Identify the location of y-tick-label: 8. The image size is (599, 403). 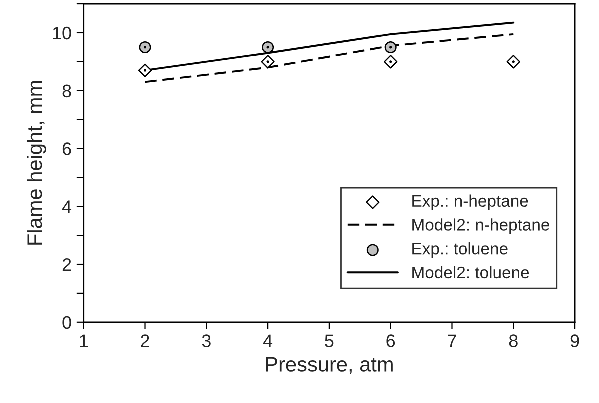
(67, 91).